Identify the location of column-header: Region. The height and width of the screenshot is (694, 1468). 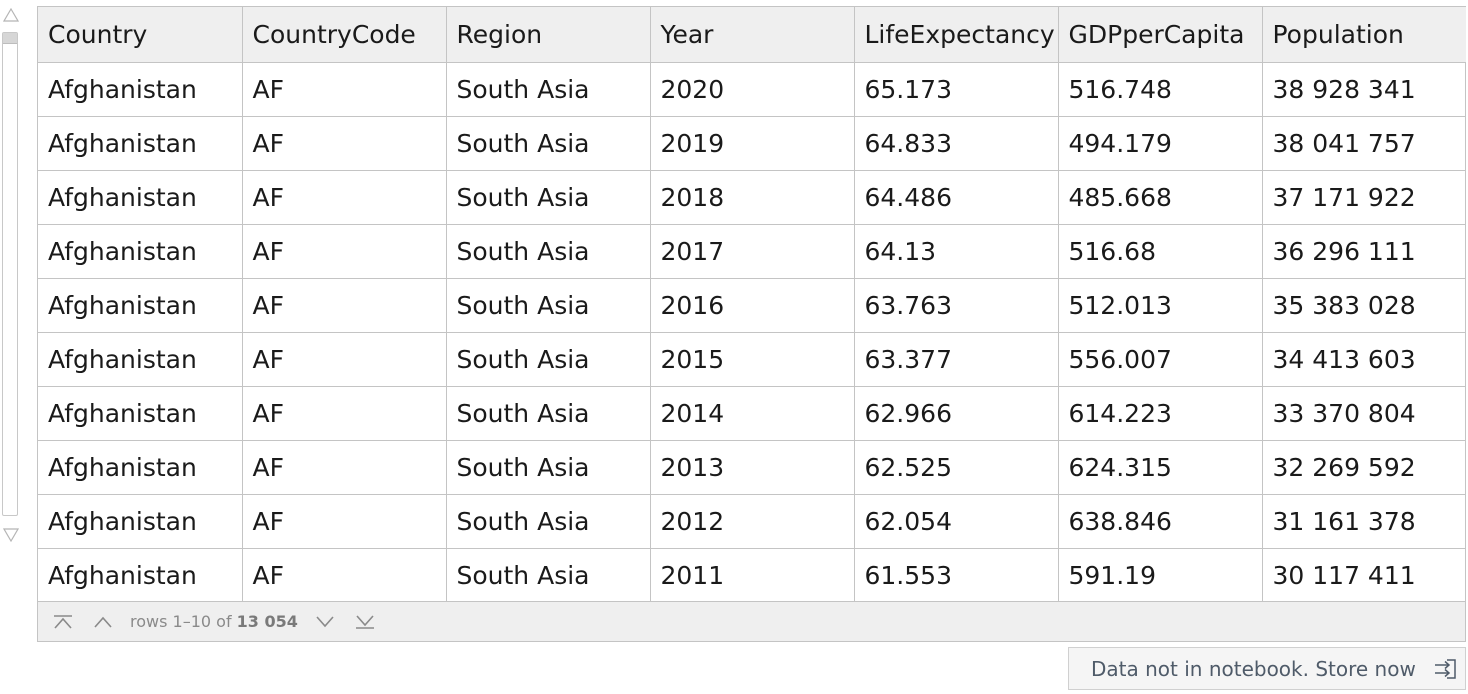
(548, 35).